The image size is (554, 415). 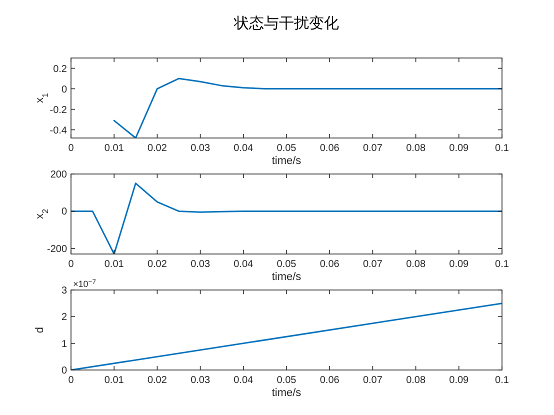 What do you see at coordinates (59, 130) in the screenshot?
I see `y-tick-label: -0.4` at bounding box center [59, 130].